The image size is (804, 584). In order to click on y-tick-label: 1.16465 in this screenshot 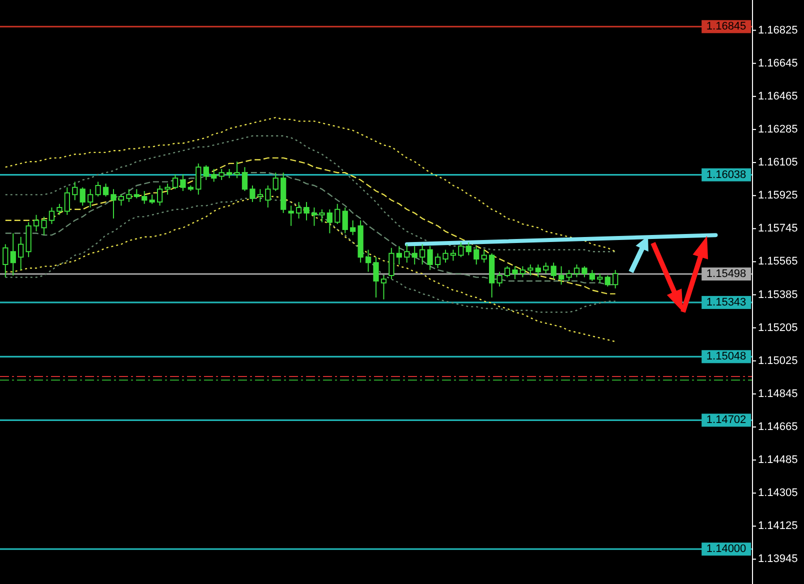, I will do `click(778, 96)`.